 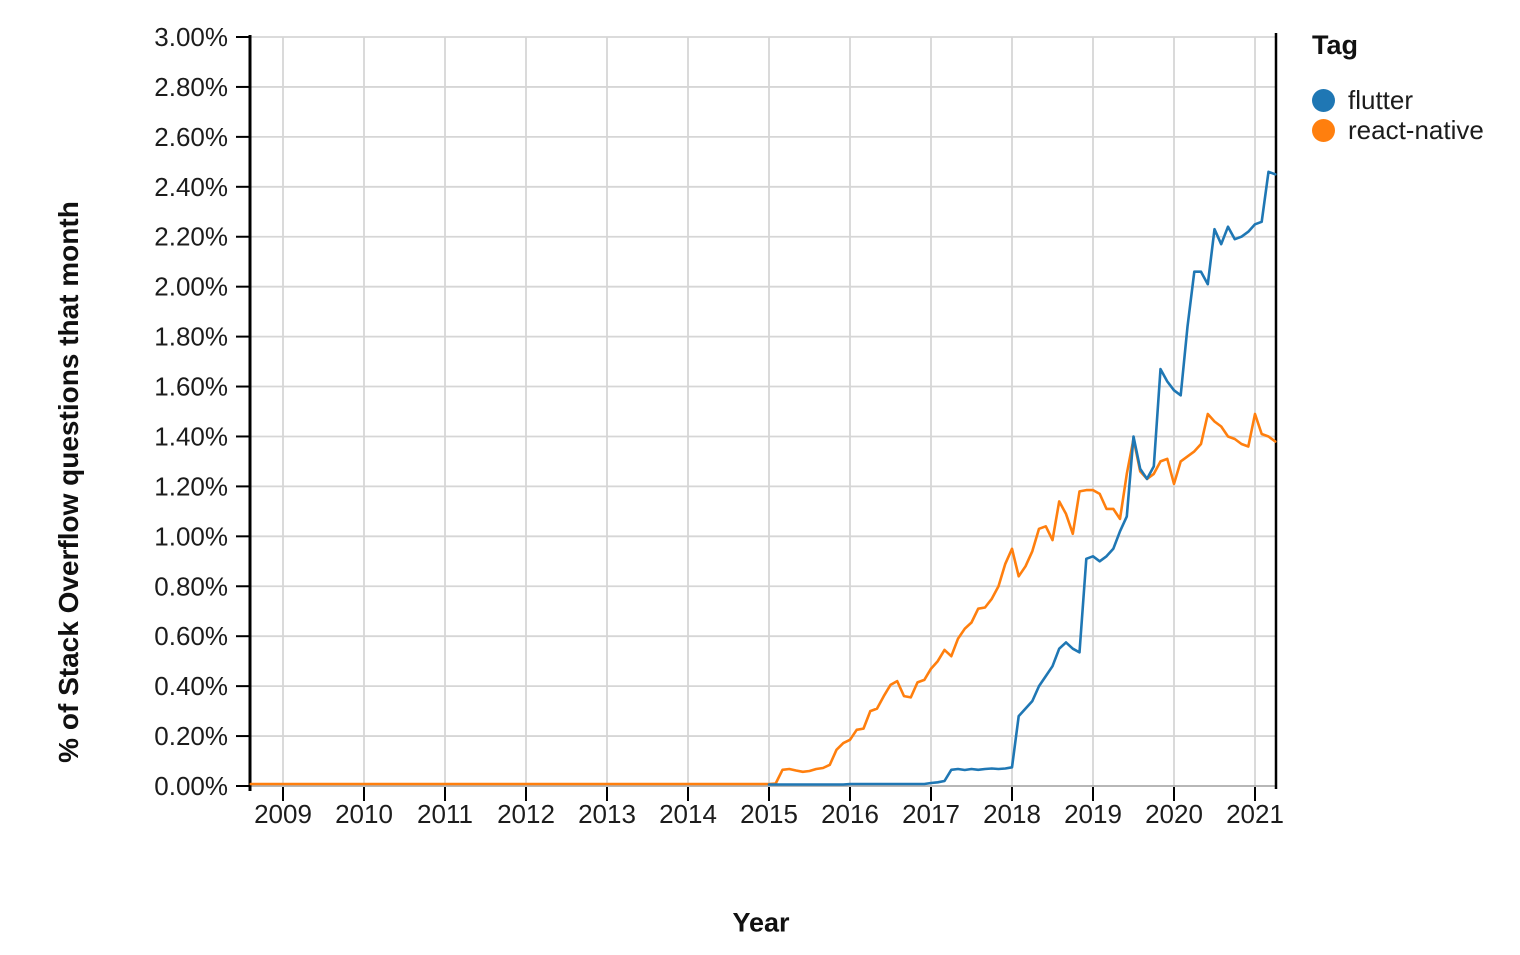 What do you see at coordinates (191, 736) in the screenshot?
I see `y-tick-label: 0.20%` at bounding box center [191, 736].